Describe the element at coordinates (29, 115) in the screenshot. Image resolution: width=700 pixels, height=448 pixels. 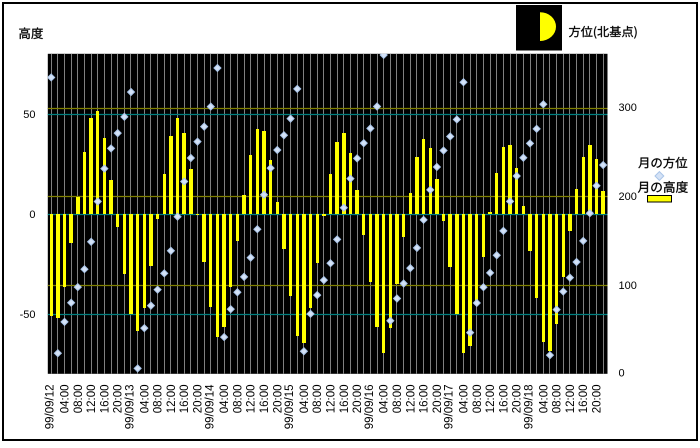
I see `svg-text: 50` at that location.